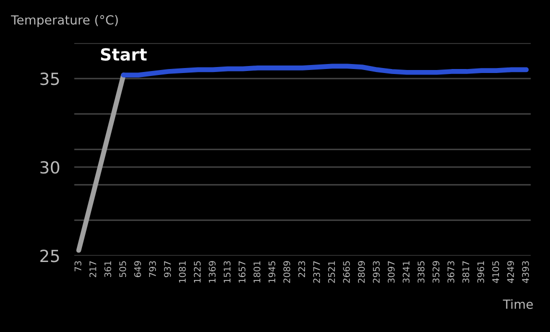  Describe the element at coordinates (138, 269) in the screenshot. I see `x-tick-label: 649` at that location.